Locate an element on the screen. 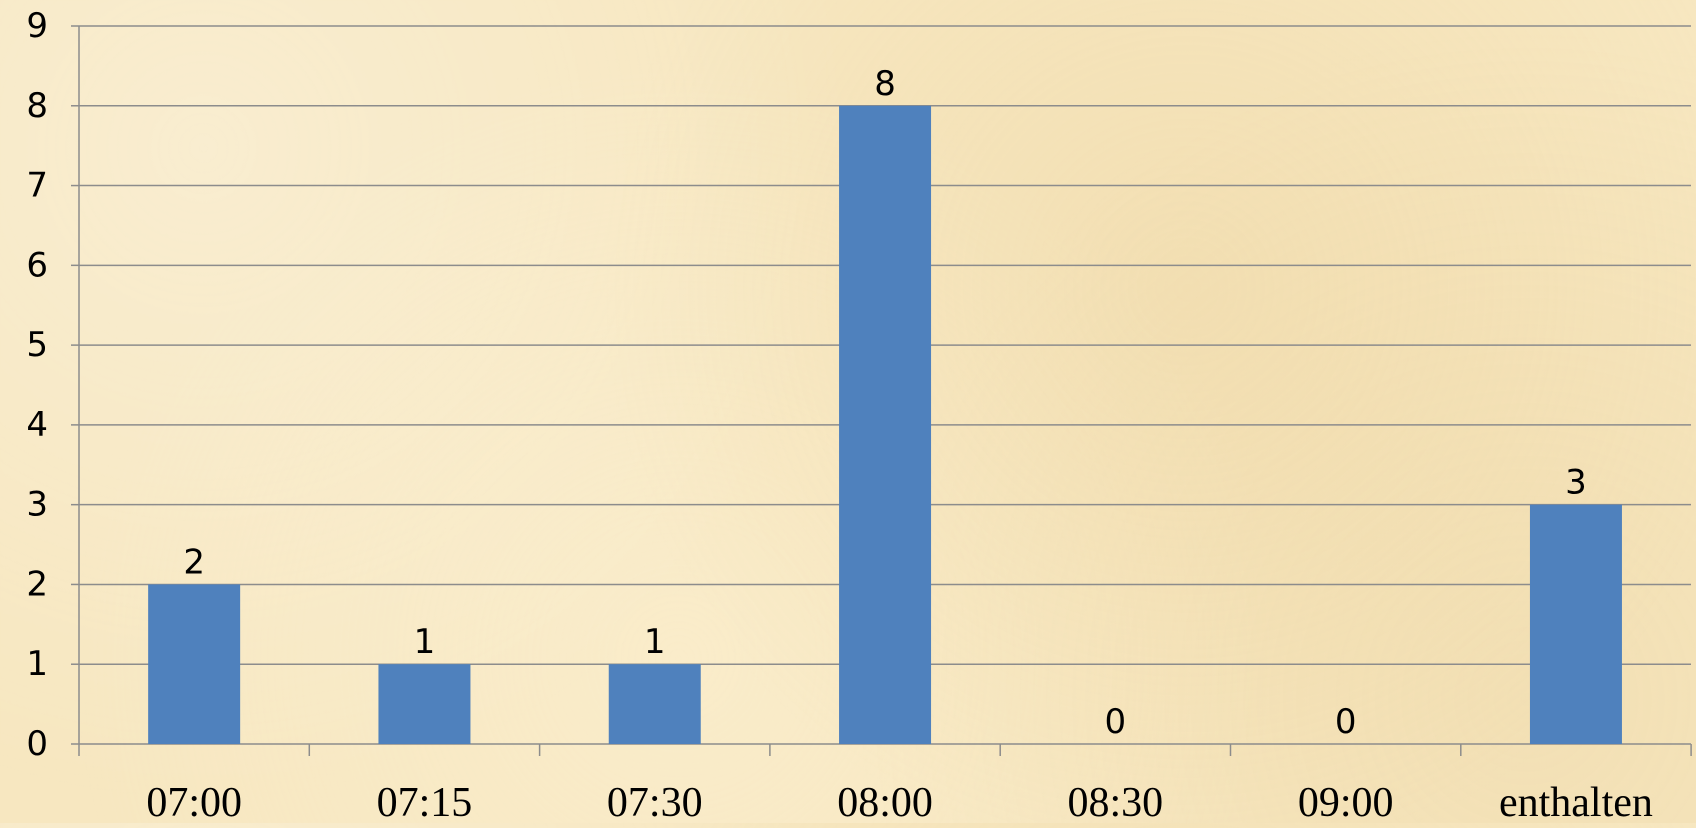  y-axis-tick-label: 9 is located at coordinates (37, 26).